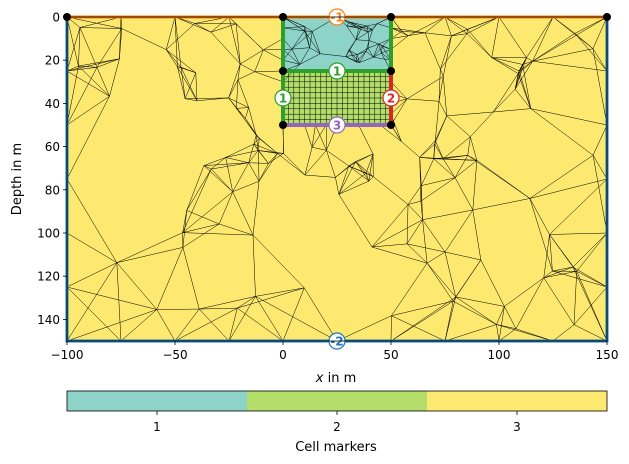 This screenshot has height=464, width=629. I want to click on boundary-label-badge, so click(391, 98).